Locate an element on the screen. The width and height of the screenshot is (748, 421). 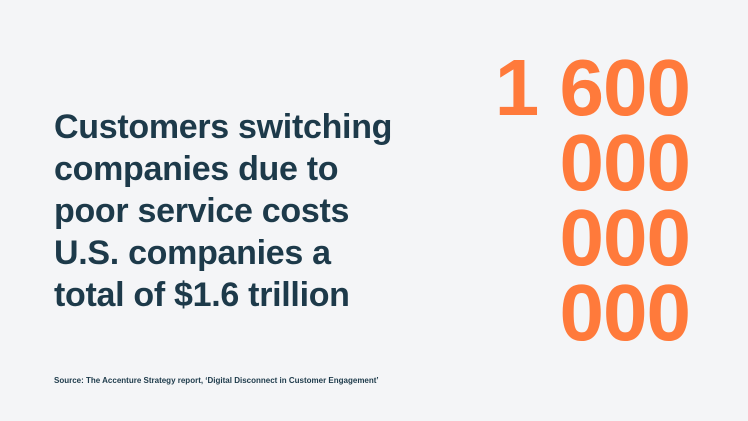
headline-line: U.S. companies a is located at coordinates (192, 253).